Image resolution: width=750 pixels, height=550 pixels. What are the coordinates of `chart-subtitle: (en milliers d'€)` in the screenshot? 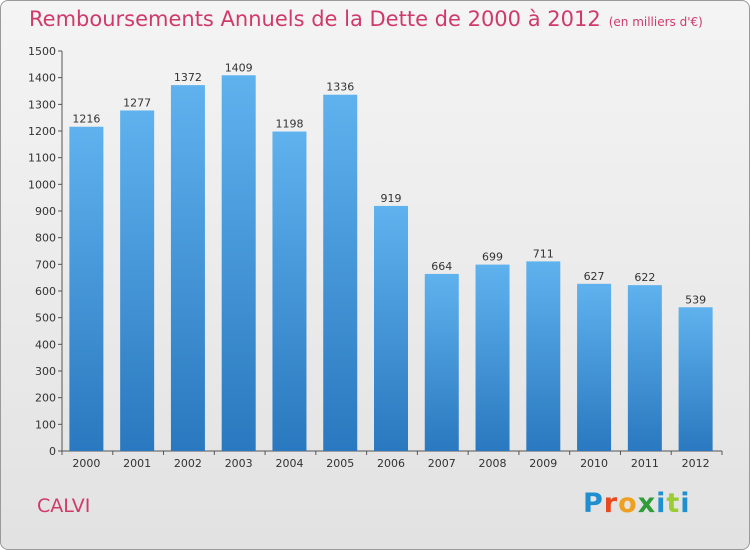 It's located at (655, 22).